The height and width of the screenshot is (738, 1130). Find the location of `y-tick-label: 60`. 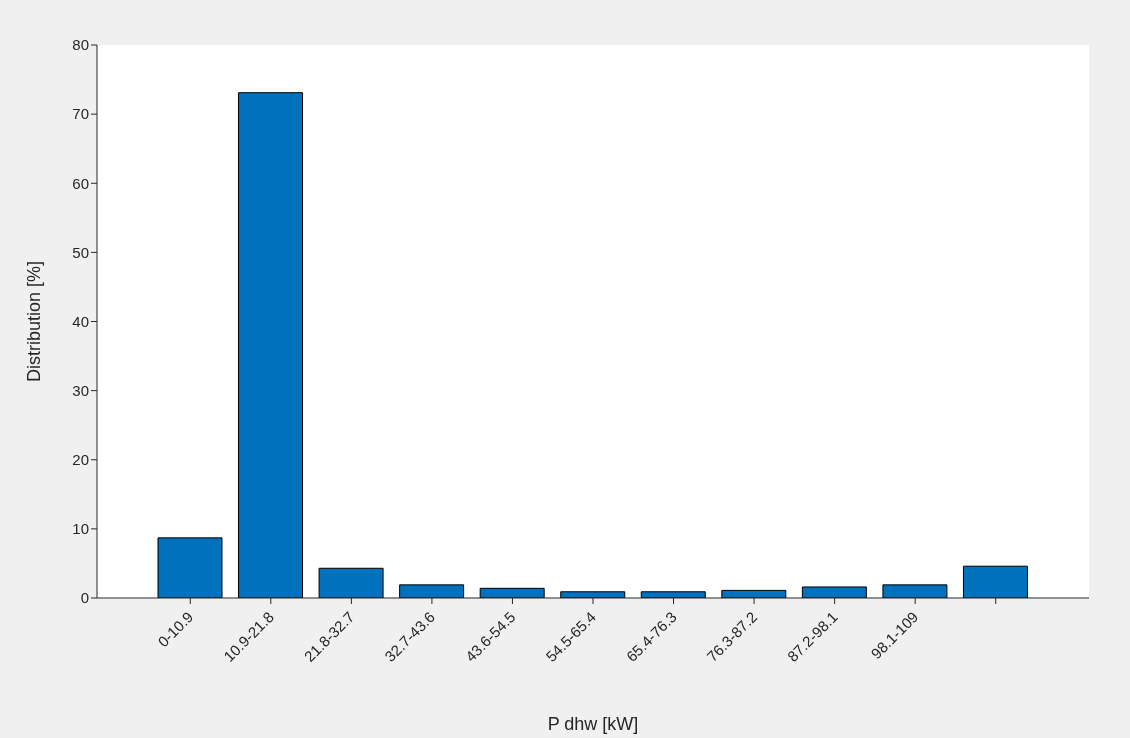

y-tick-label: 60 is located at coordinates (80, 183).